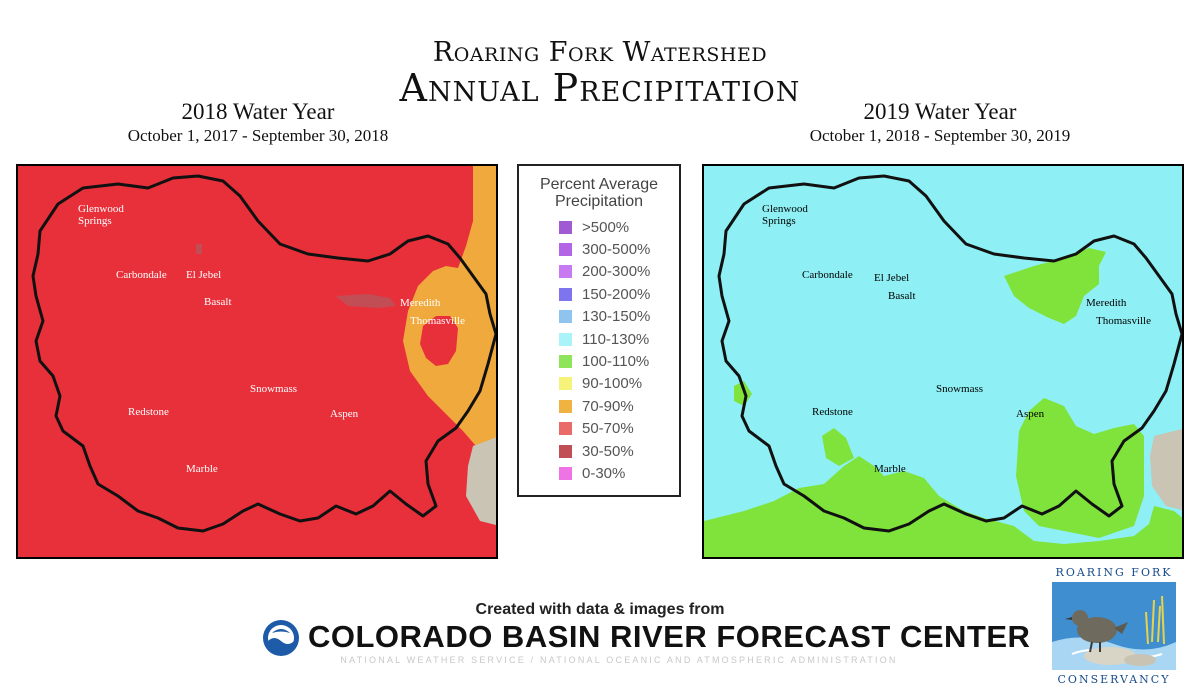 Image resolution: width=1200 pixels, height=691 pixels. What do you see at coordinates (616, 317) in the screenshot?
I see `legend-label: 130-150%` at bounding box center [616, 317].